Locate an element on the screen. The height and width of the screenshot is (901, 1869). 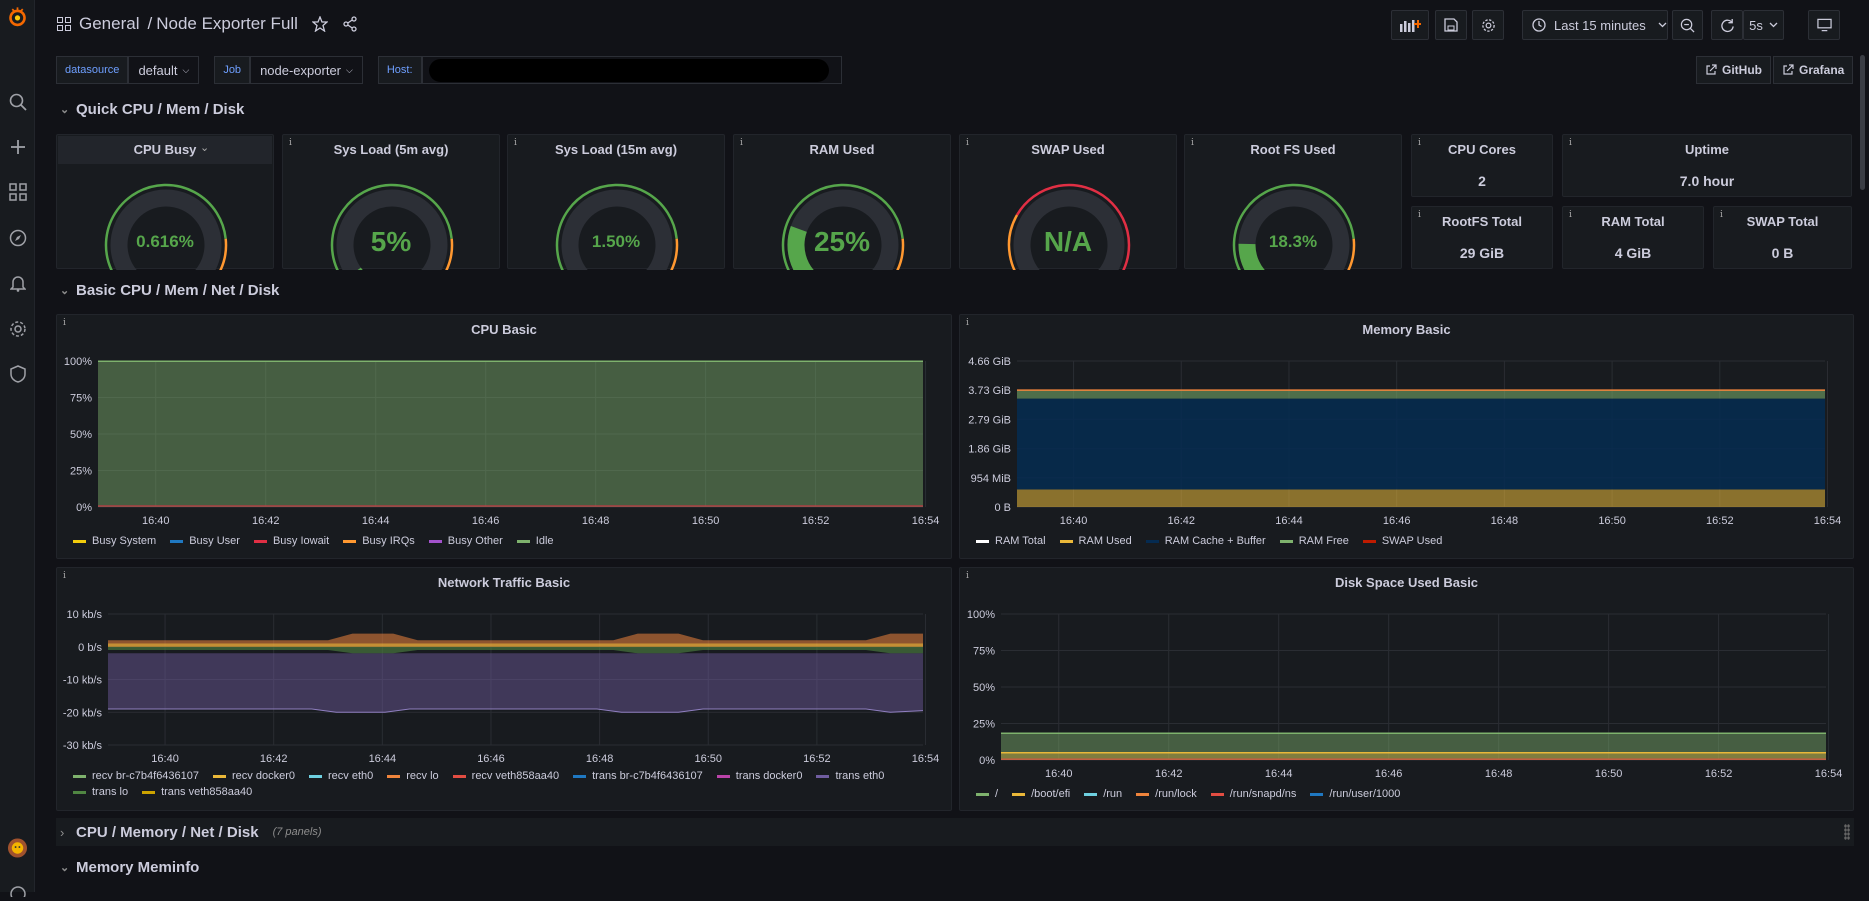
legend-item: recv lo is located at coordinates (413, 776).